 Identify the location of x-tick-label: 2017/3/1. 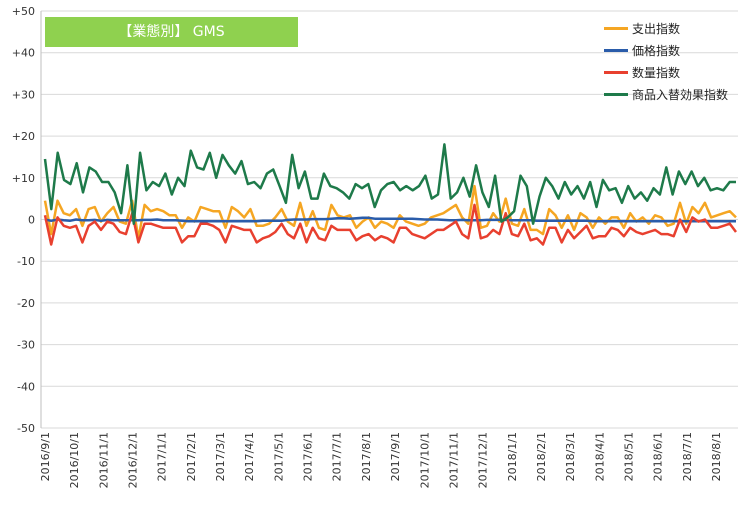
(220, 456).